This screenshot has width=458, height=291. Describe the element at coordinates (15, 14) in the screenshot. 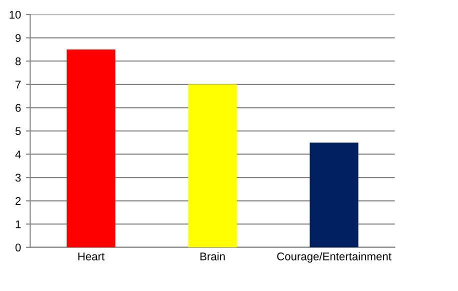

I see `y-tick-label: 10` at that location.